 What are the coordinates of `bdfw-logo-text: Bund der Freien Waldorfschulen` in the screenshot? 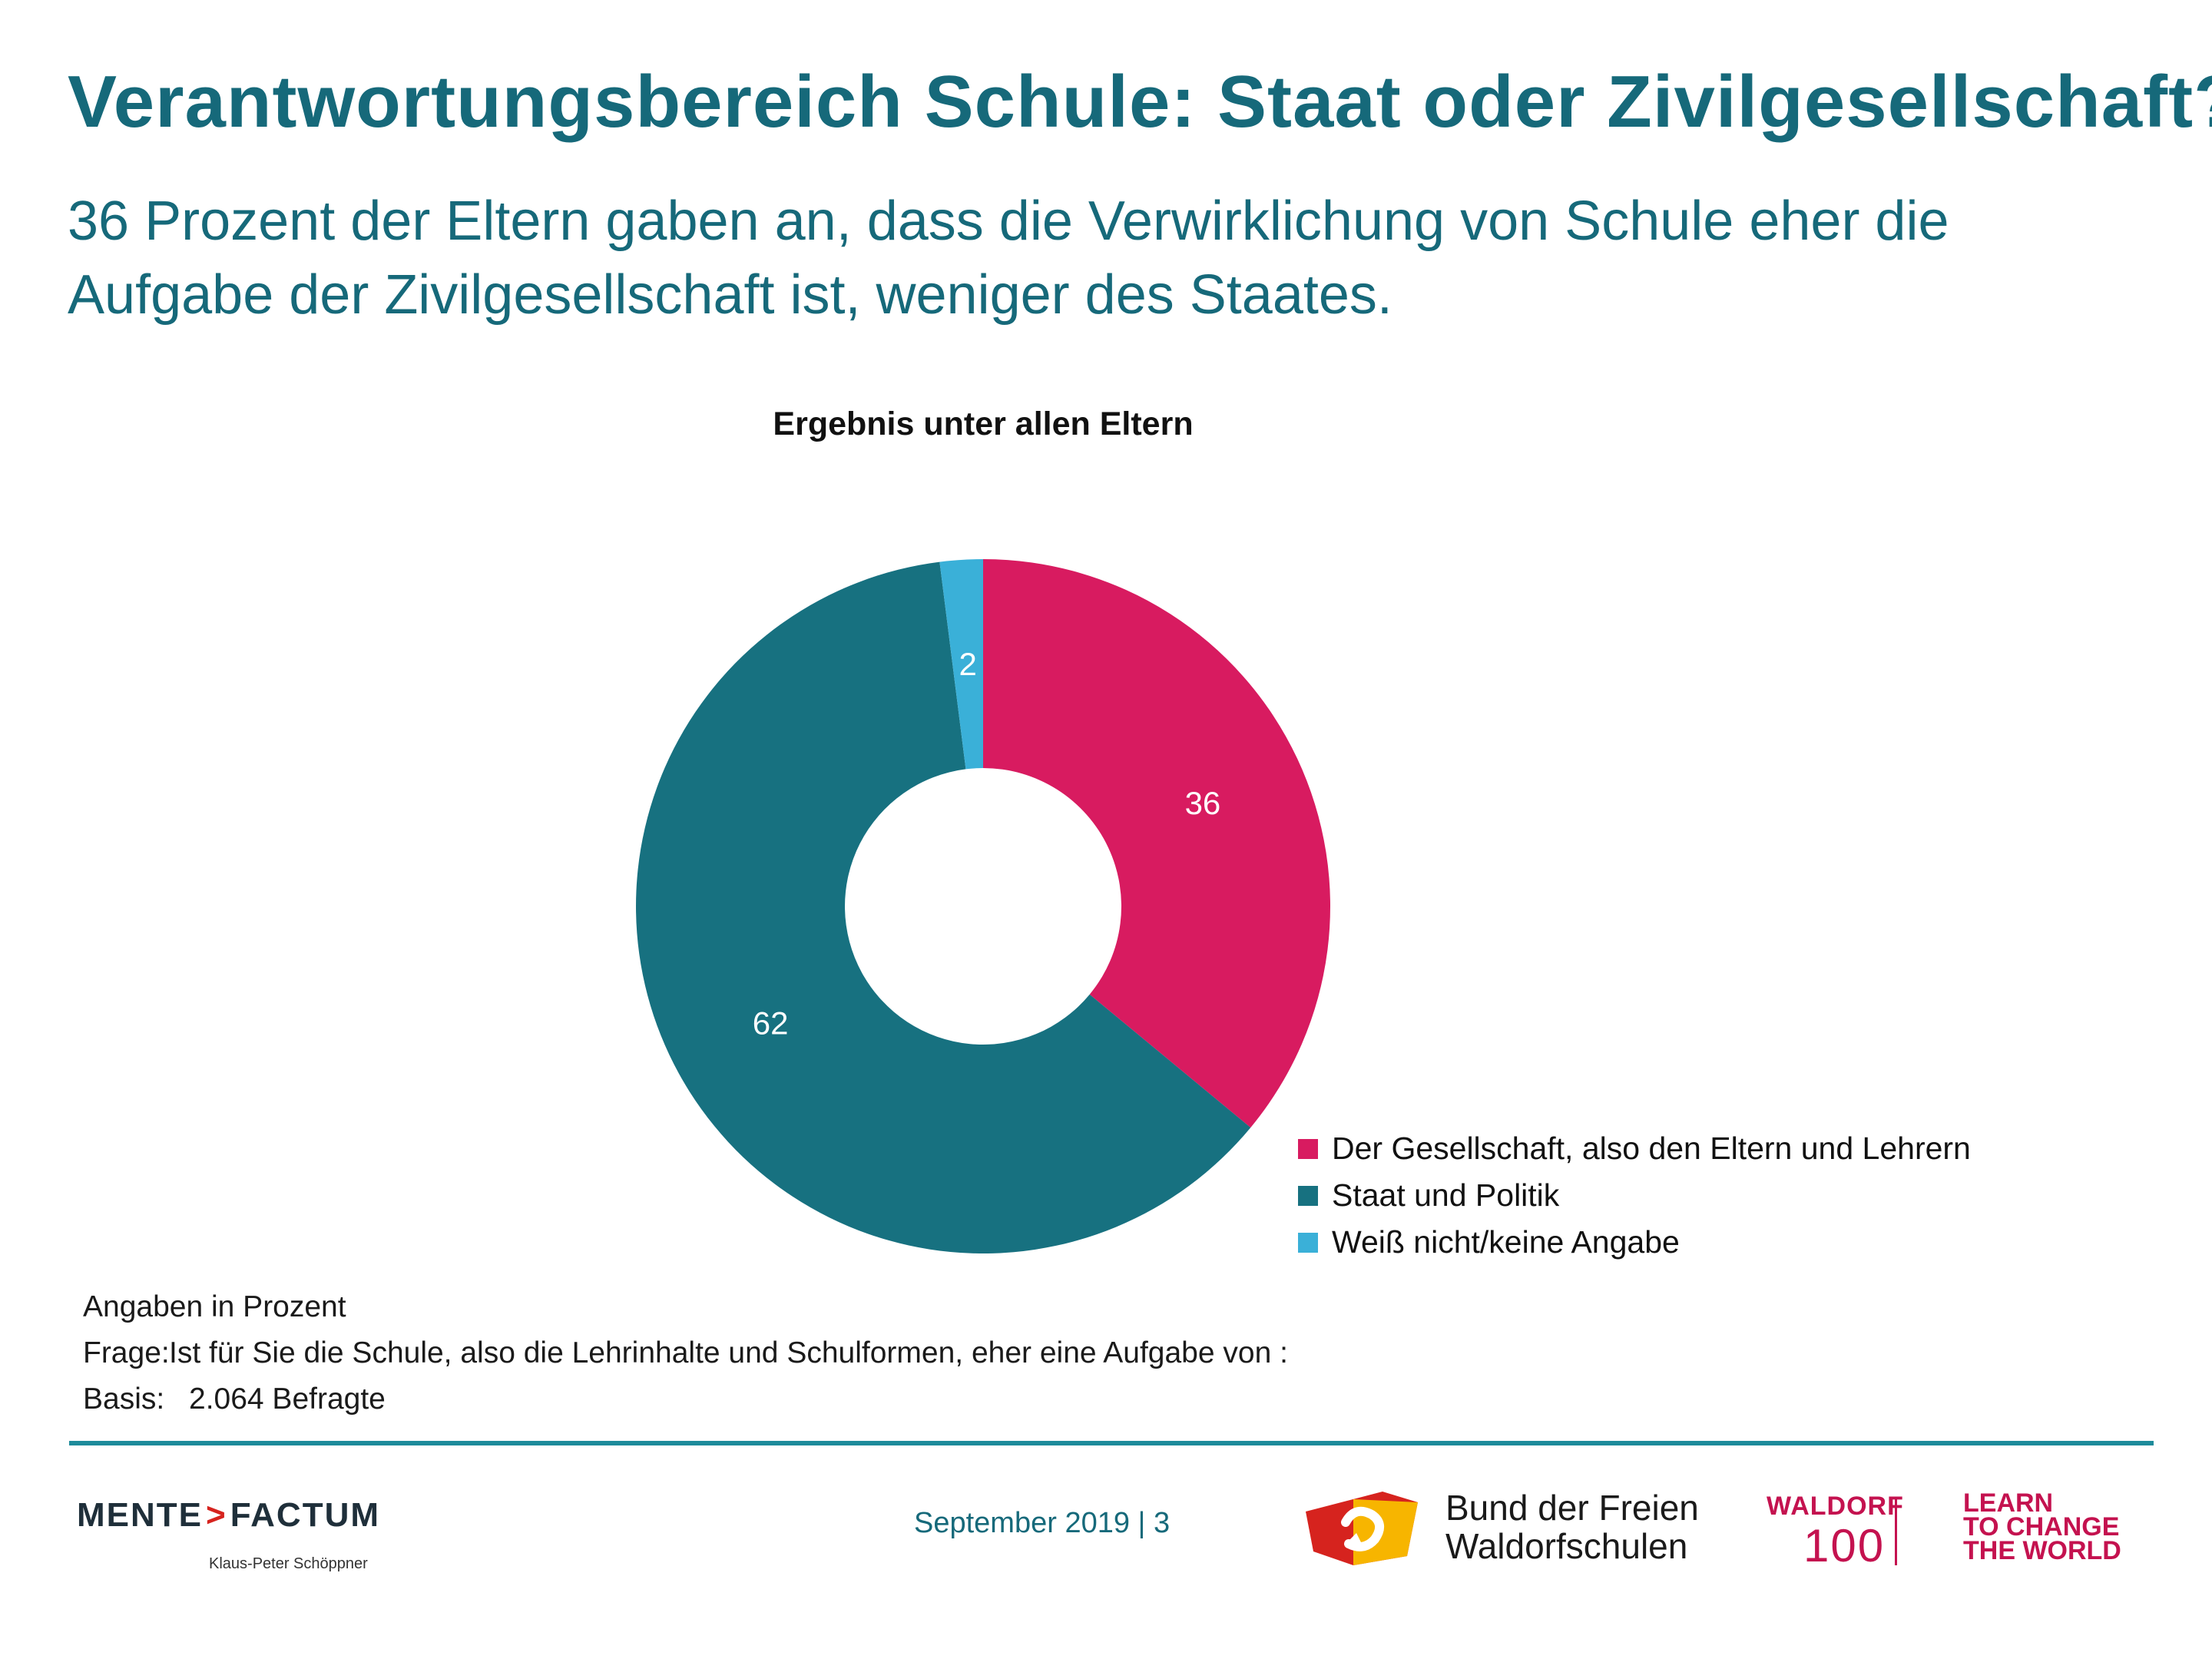 It's located at (1572, 1526).